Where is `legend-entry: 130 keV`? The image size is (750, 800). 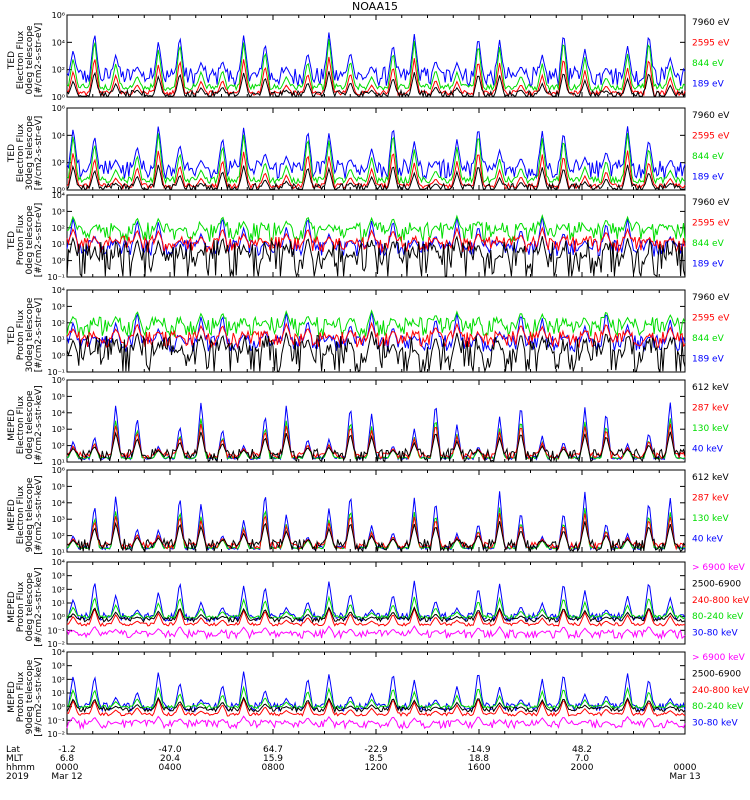 legend-entry: 130 keV is located at coordinates (710, 429).